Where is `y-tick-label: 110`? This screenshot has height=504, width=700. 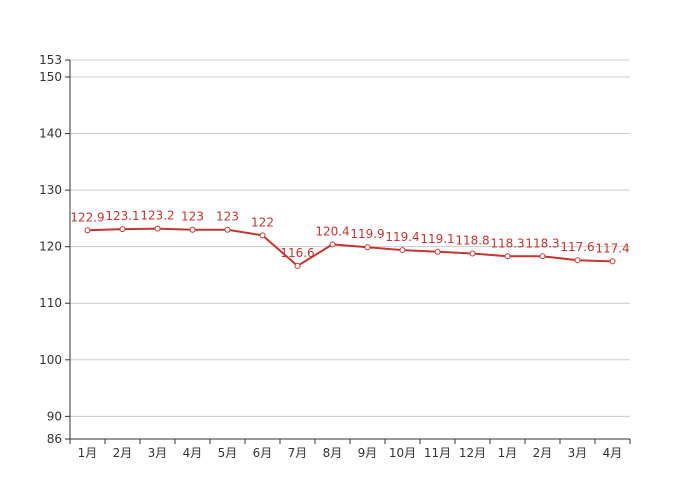 y-tick-label: 110 is located at coordinates (50, 303).